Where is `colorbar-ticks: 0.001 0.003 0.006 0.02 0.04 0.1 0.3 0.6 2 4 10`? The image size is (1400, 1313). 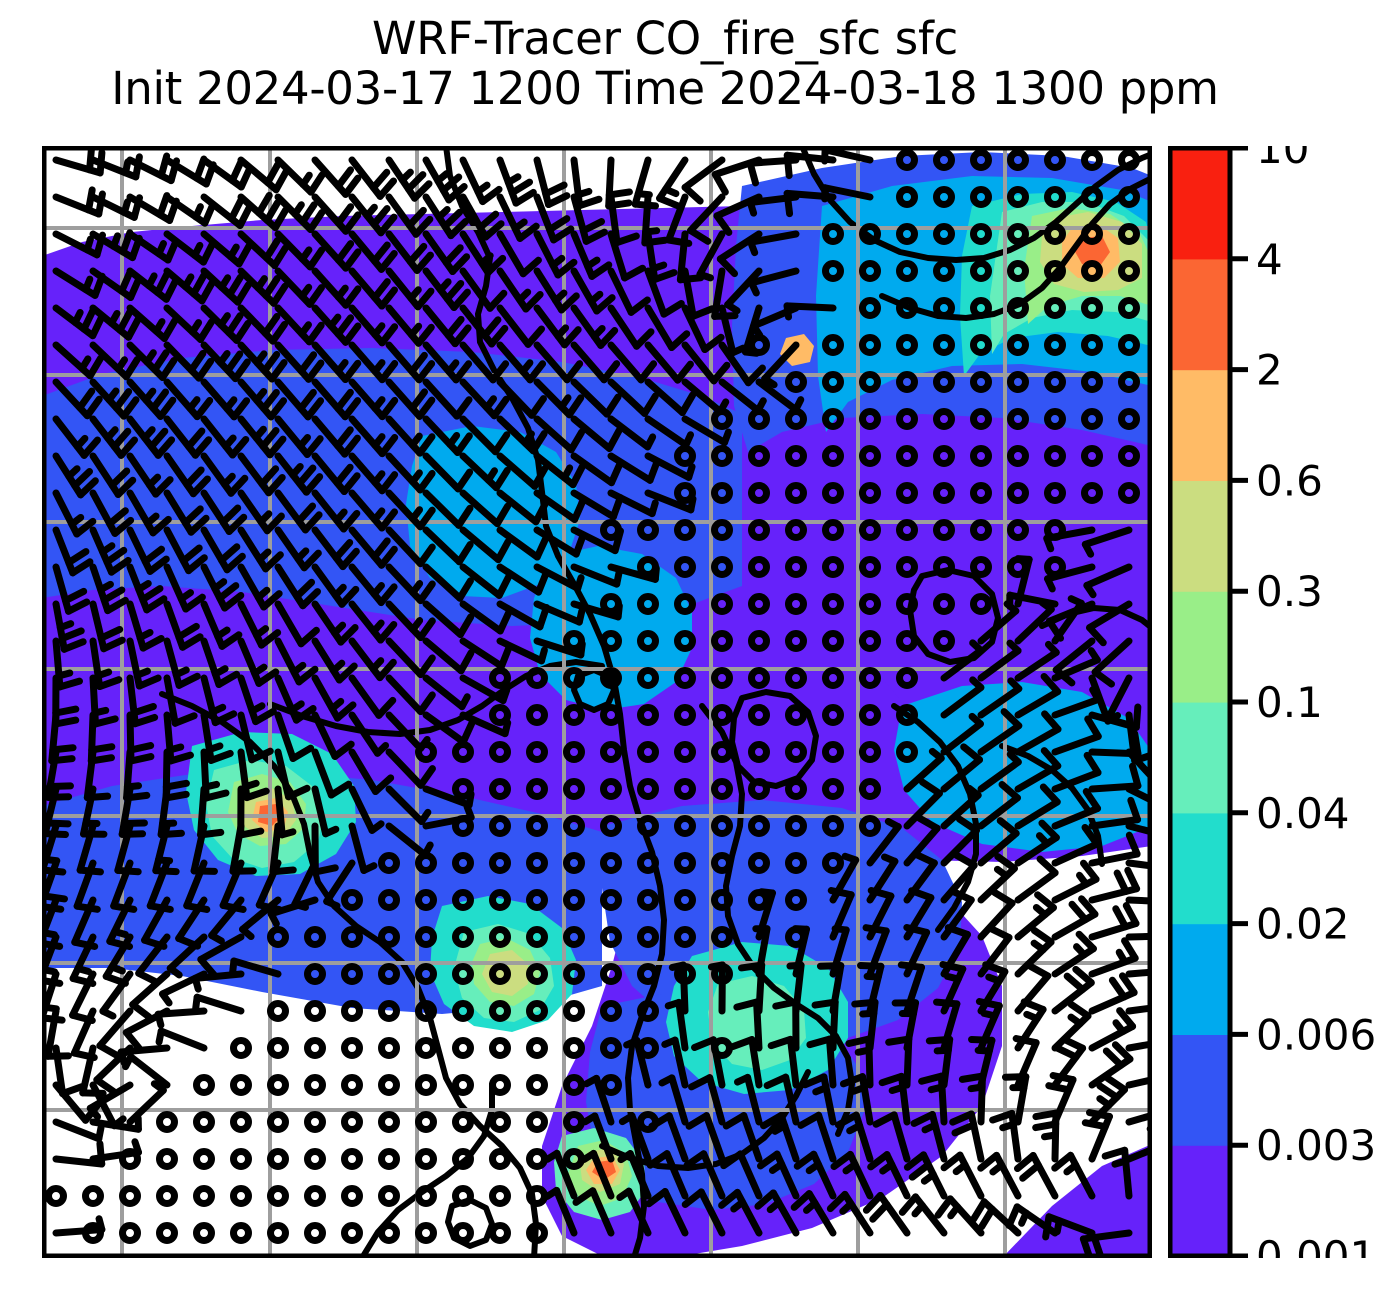
colorbar-ticks: 0.001 0.003 0.006 0.02 0.04 0.1 0.3 0.6 2 4 10 is located at coordinates (1303, 702).